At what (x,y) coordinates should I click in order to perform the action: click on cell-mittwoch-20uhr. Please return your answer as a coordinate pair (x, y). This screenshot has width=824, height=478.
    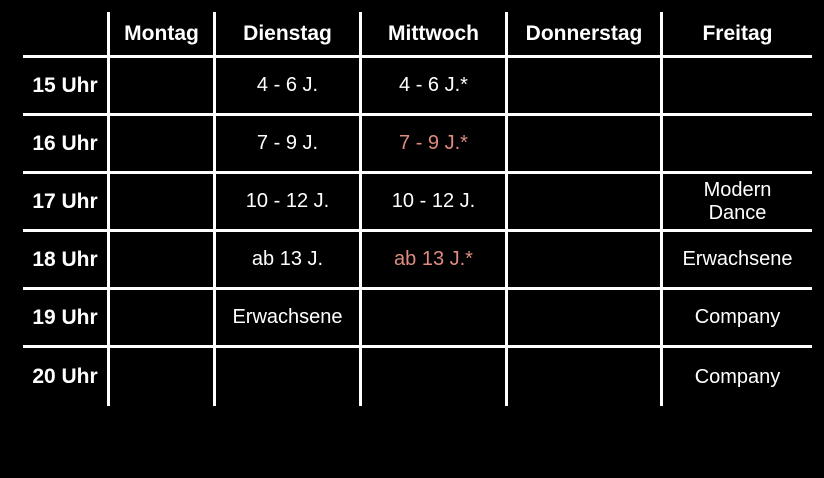
    Looking at the image, I should click on (435, 377).